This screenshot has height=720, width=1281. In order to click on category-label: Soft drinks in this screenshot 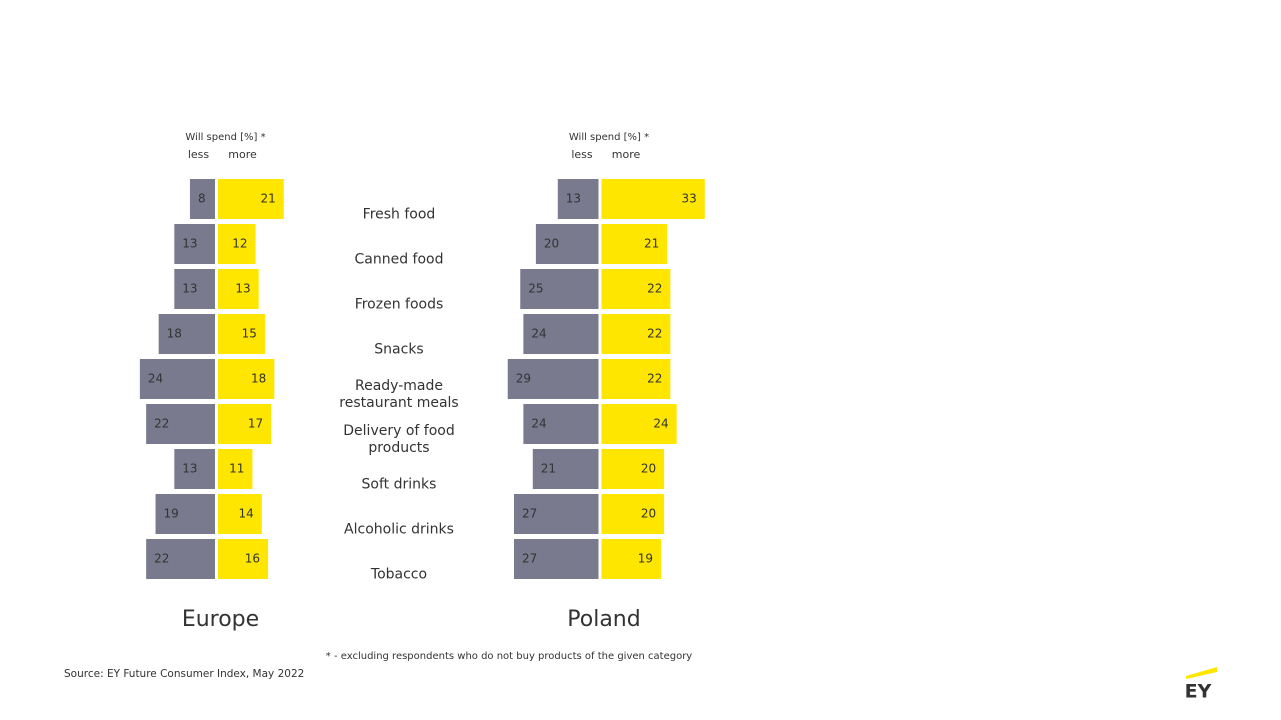, I will do `click(399, 484)`.